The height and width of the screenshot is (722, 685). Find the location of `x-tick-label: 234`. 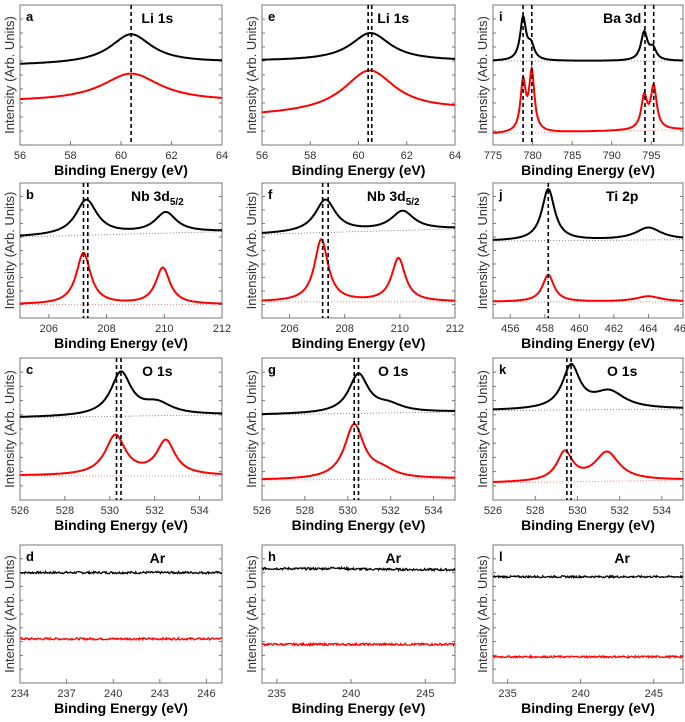

x-tick-label: 234 is located at coordinates (20, 694).